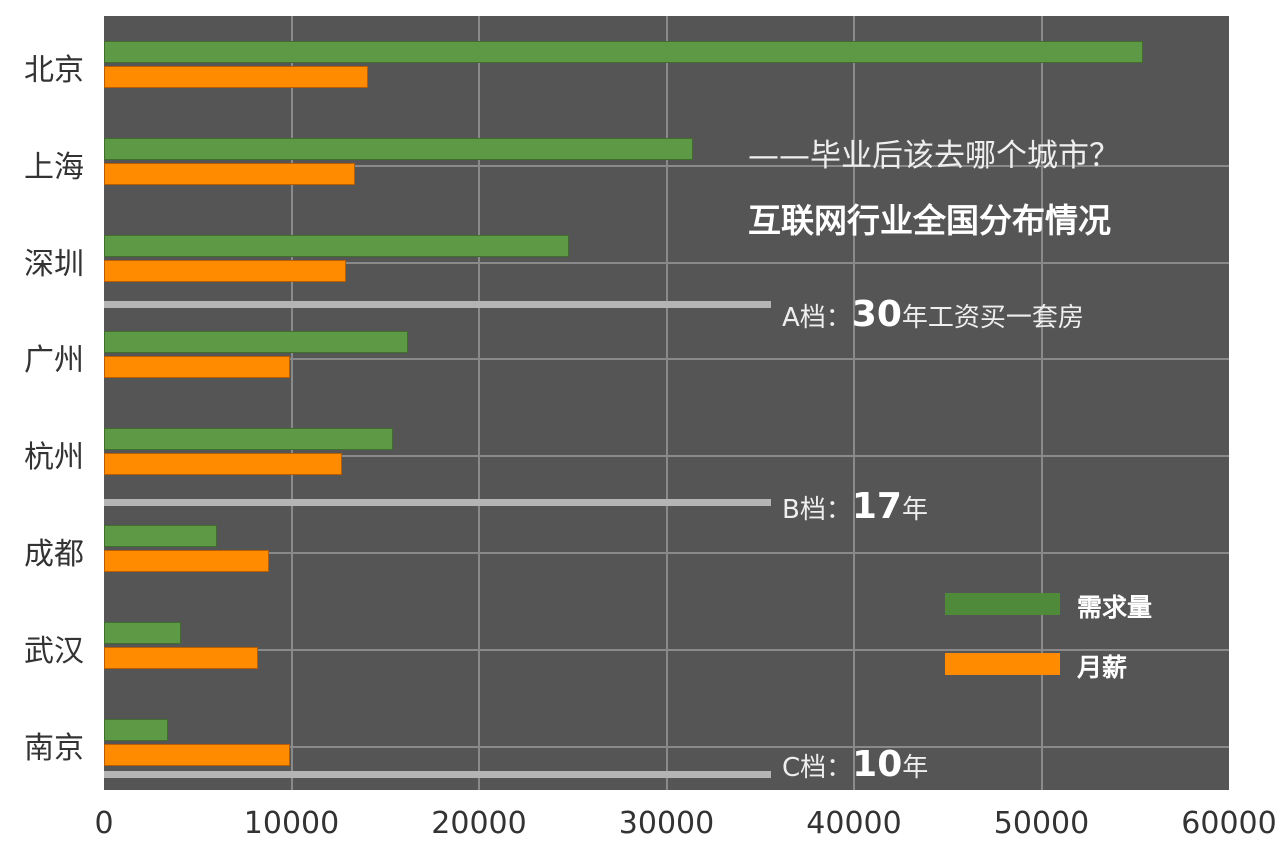 This screenshot has height=844, width=1280. Describe the element at coordinates (1115, 607) in the screenshot. I see `legend-label-demand: 需求量` at that location.